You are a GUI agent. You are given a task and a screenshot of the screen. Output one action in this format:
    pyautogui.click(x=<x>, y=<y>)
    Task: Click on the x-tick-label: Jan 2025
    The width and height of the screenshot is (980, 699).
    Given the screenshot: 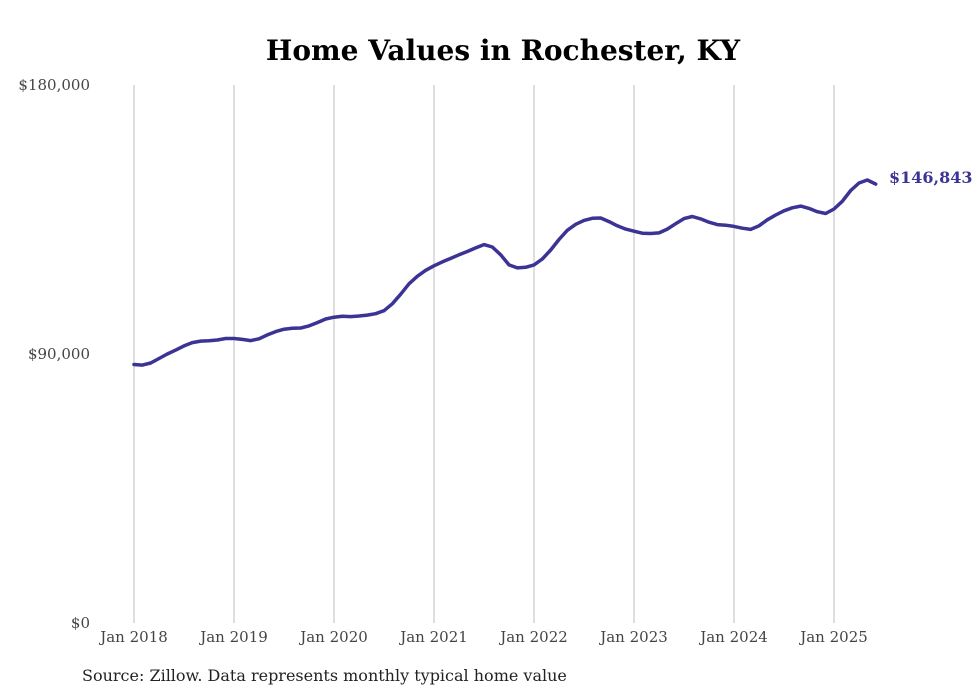 What is the action you would take?
    pyautogui.click(x=833, y=637)
    